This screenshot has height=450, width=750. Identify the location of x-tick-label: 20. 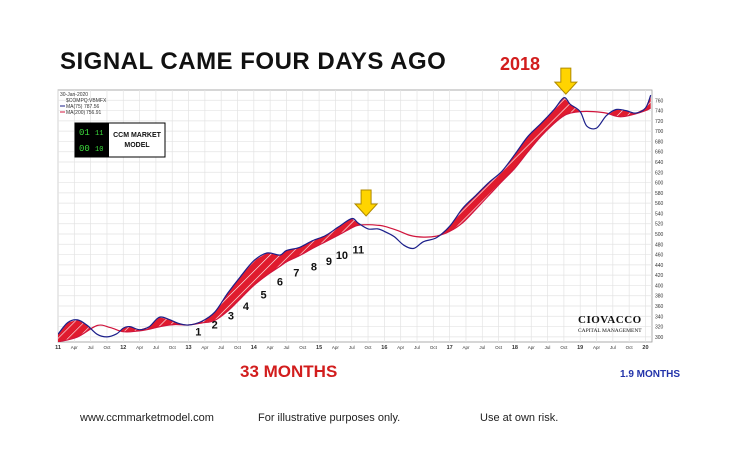
(645, 348).